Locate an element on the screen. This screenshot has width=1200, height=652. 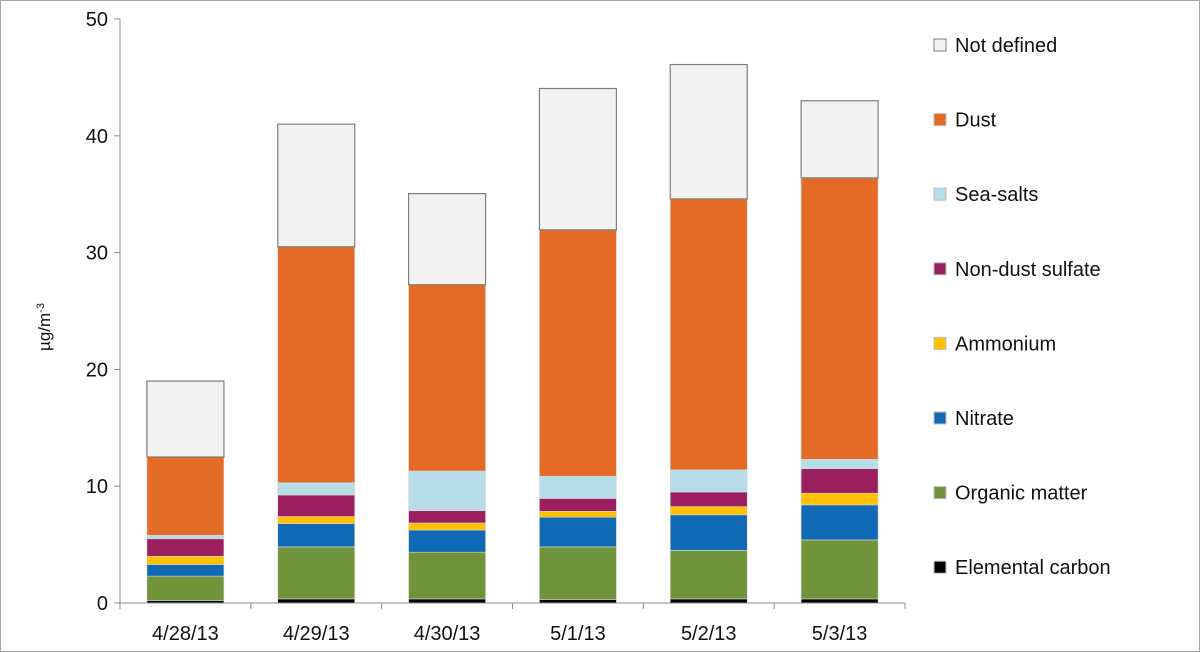
legend-label: Elemental carbon is located at coordinates (1033, 568).